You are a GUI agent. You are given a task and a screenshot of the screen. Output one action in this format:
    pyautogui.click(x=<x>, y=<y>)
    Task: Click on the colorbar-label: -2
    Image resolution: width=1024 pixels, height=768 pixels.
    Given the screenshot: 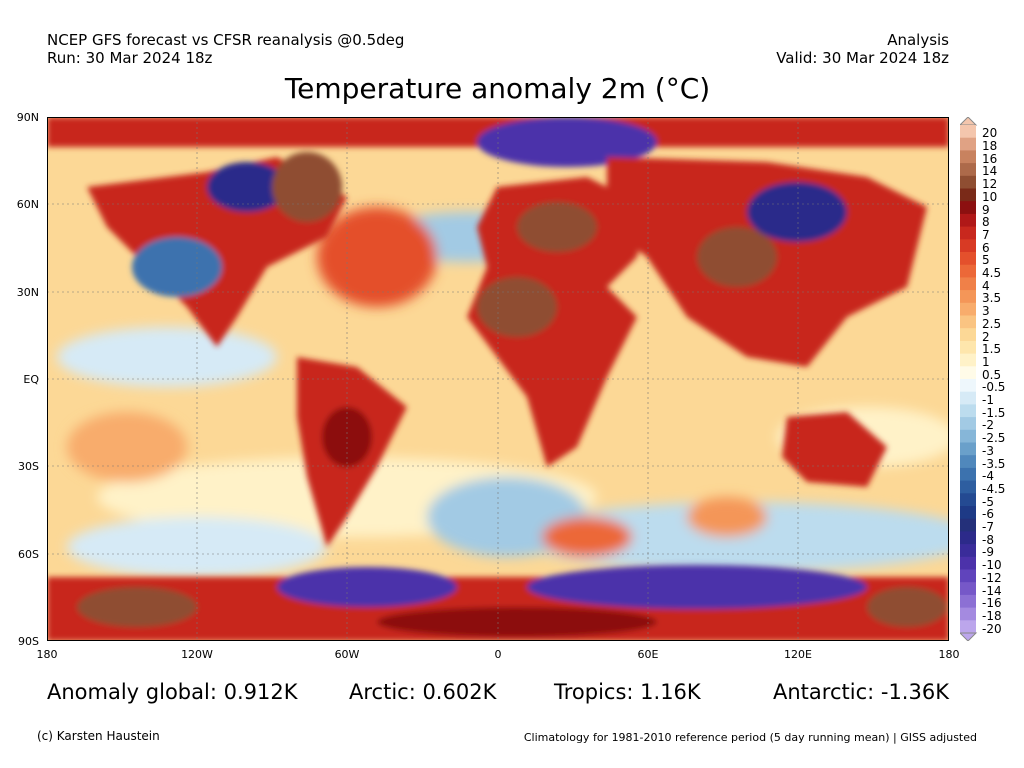 What is the action you would take?
    pyautogui.click(x=988, y=425)
    